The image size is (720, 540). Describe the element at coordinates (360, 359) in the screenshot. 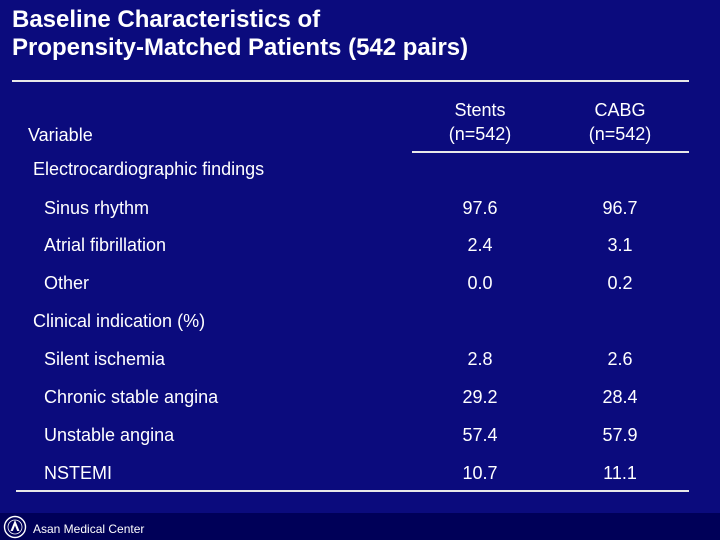

I see `table-row: Silent ischemia 2.8 2.6` at that location.